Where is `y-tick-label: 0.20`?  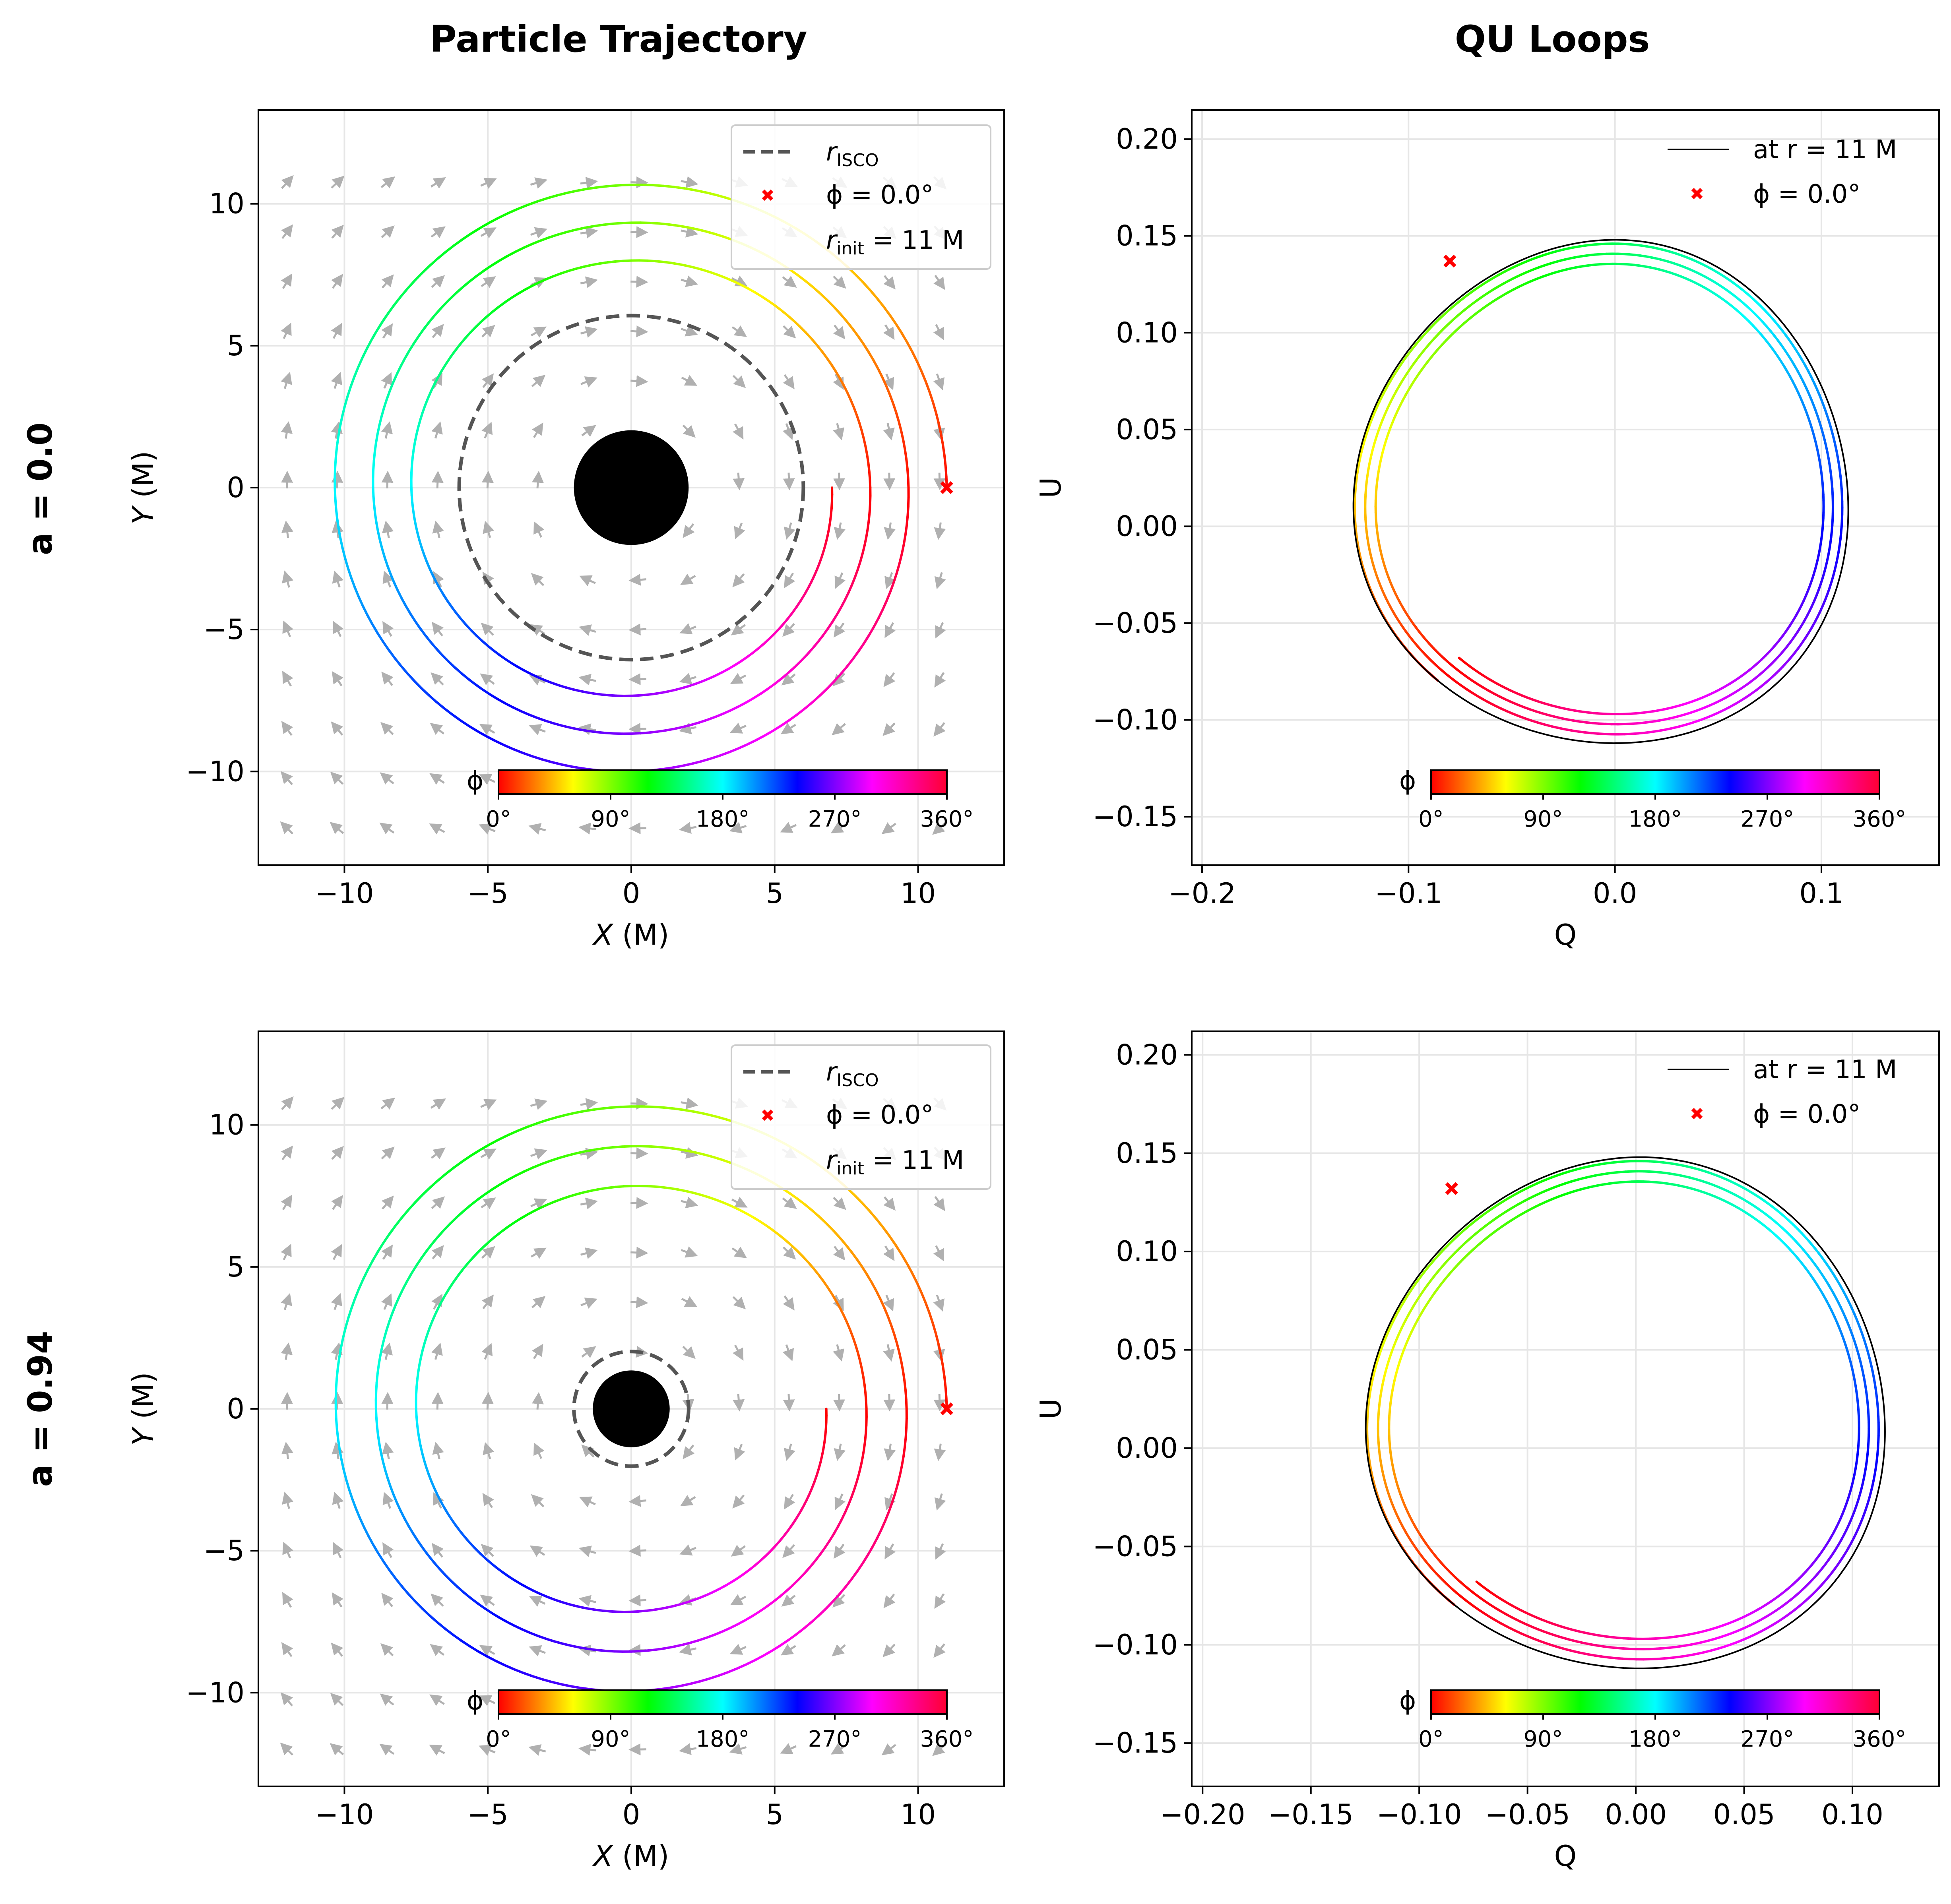 y-tick-label: 0.20 is located at coordinates (1147, 1055).